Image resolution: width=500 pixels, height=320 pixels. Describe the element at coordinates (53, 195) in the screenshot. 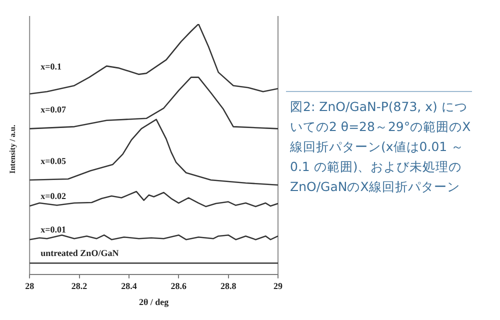

I see `series-label: x=0.02` at that location.